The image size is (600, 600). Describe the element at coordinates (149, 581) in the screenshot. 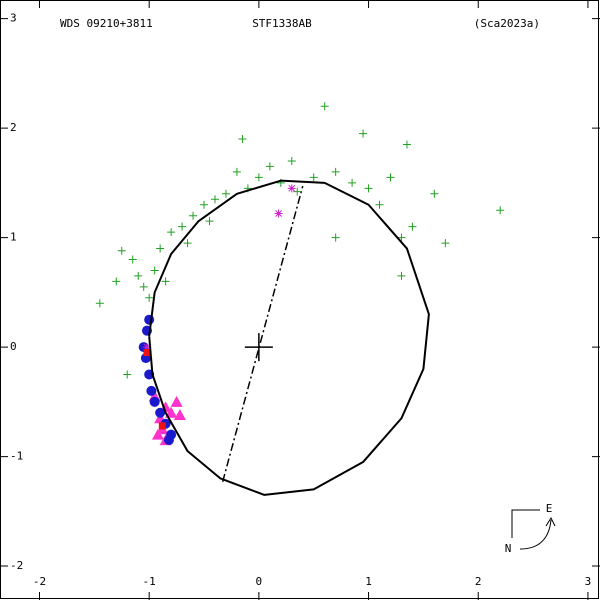

I see `x-tick-label: -1` at that location.